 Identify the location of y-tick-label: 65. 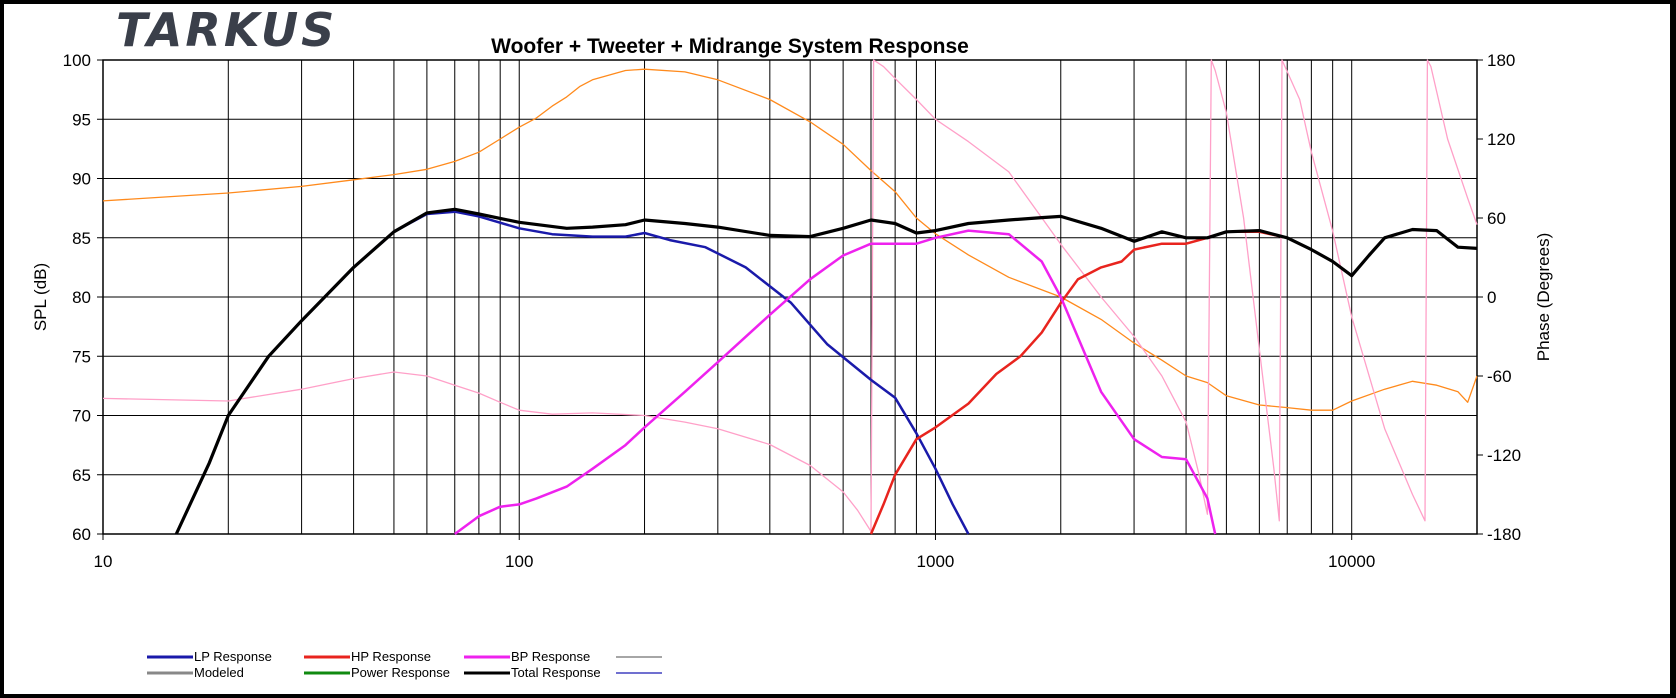
(81, 475).